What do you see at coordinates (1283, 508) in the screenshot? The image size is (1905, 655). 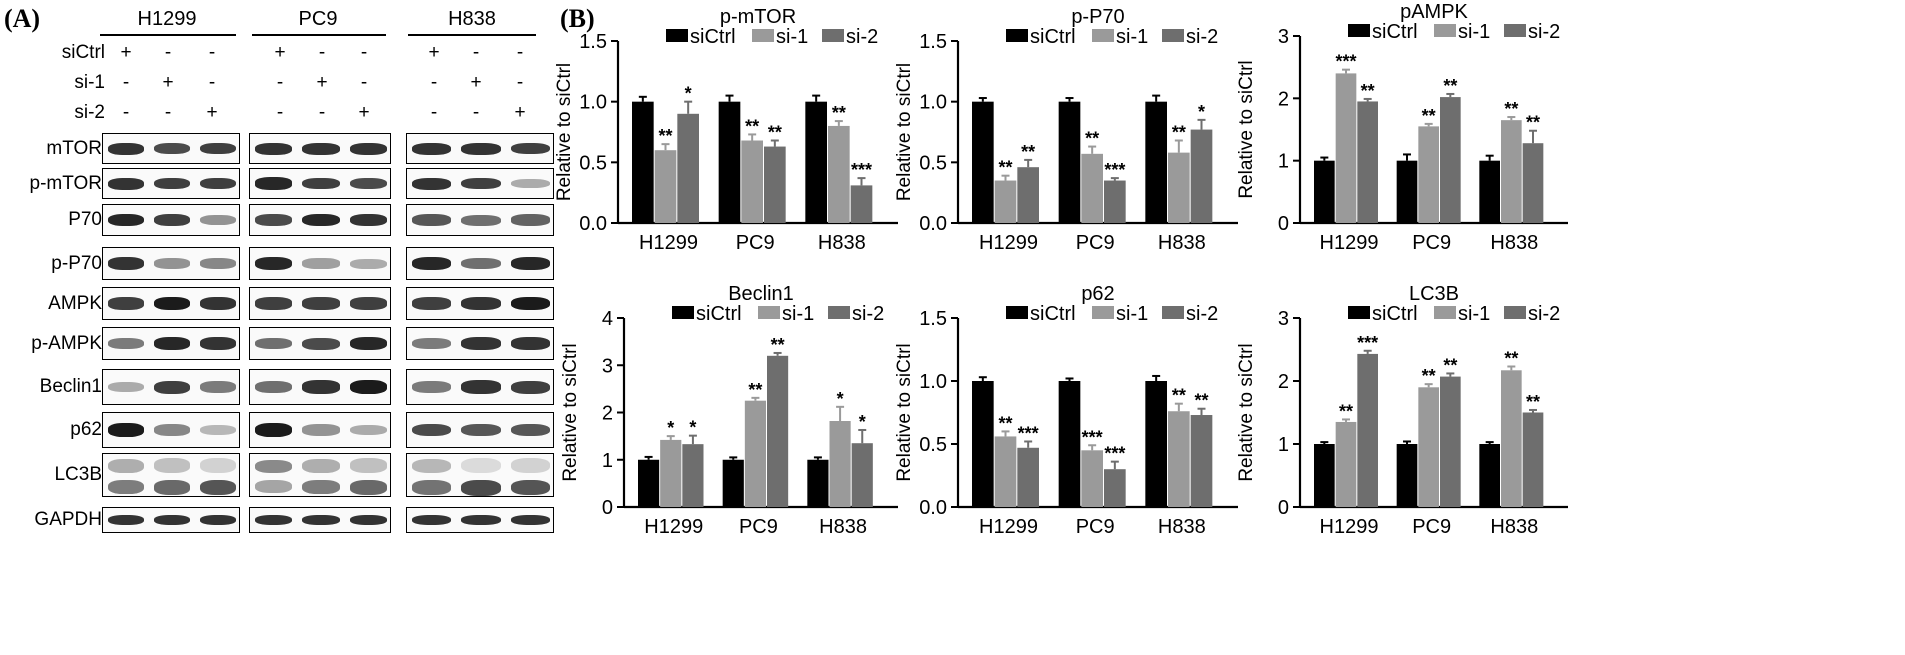 I see `y-tick-label: 0` at bounding box center [1283, 508].